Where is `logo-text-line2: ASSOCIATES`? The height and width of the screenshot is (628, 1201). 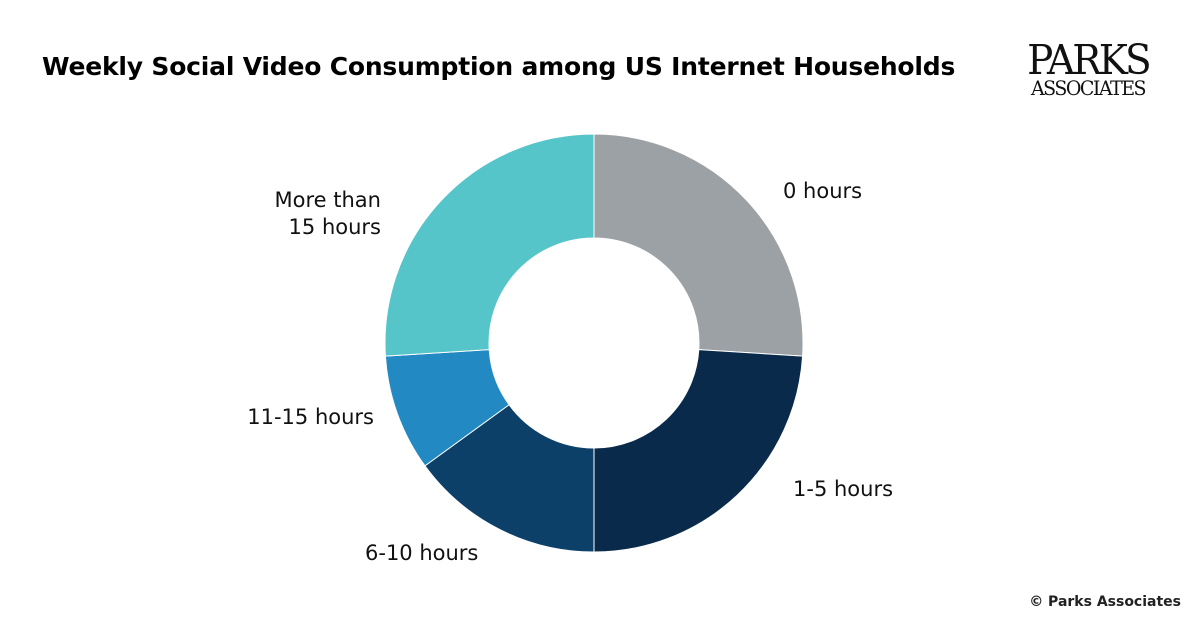
logo-text-line2: ASSOCIATES is located at coordinates (1088, 88).